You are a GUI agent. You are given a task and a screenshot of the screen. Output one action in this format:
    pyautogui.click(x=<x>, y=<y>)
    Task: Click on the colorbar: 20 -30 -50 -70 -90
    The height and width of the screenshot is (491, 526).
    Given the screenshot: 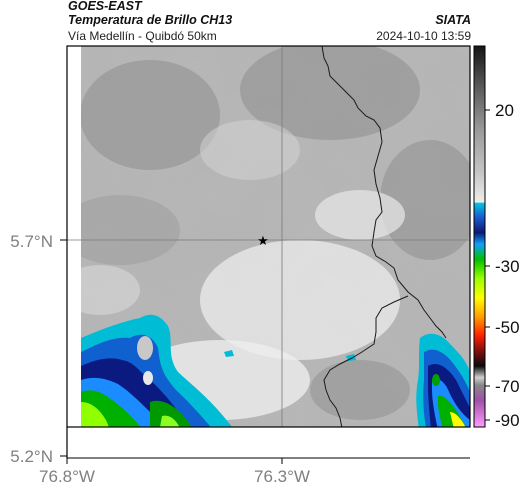 What is the action you would take?
    pyautogui.click(x=496, y=237)
    